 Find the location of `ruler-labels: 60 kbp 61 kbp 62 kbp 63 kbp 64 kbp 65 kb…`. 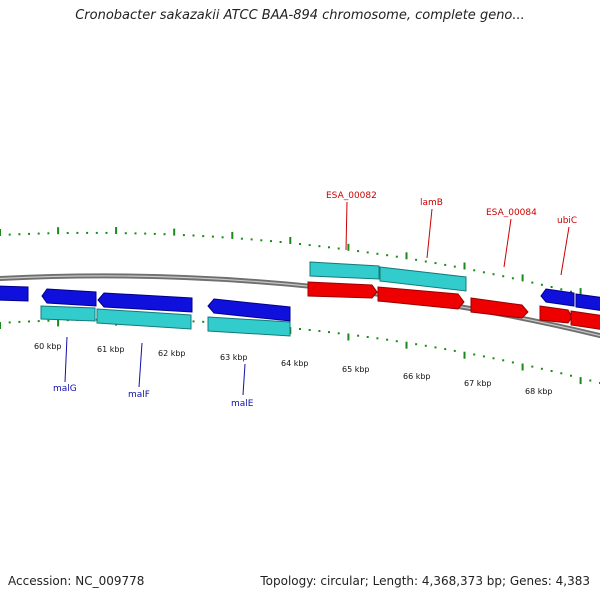

ruler-labels: 60 kbp 61 kbp 62 kbp 63 kbp 64 kbp 65 kb… is located at coordinates (293, 369).